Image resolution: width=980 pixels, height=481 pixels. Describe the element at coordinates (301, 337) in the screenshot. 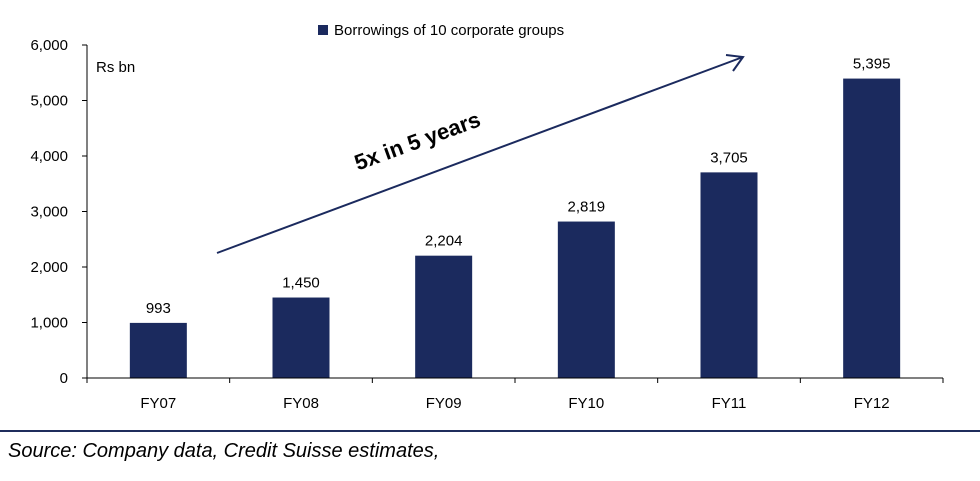

I see `bar-fy08` at that location.